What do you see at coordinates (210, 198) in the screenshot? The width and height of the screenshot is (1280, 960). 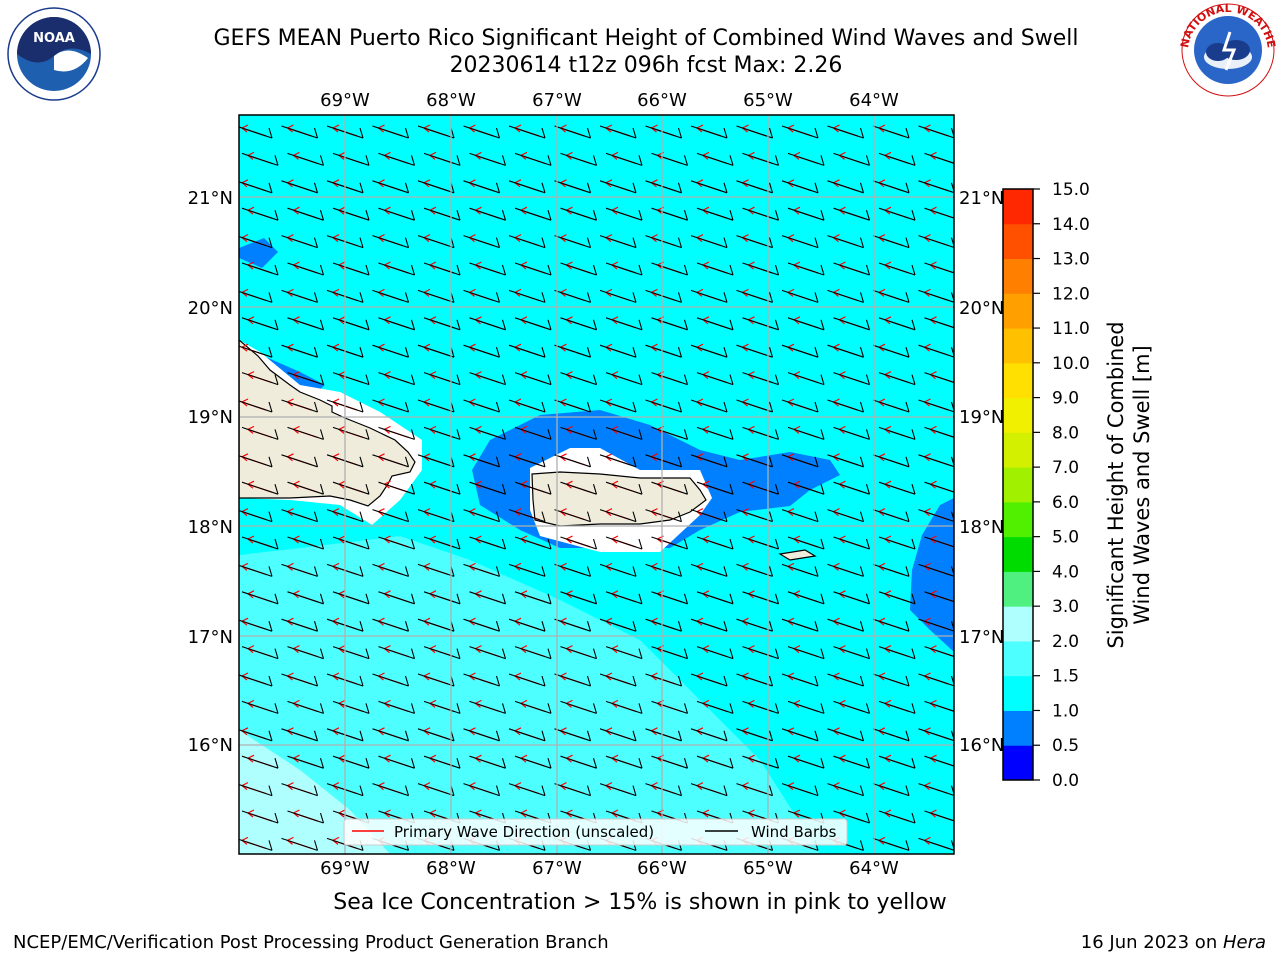 I see `lat-label-left-21n: 21°N` at bounding box center [210, 198].